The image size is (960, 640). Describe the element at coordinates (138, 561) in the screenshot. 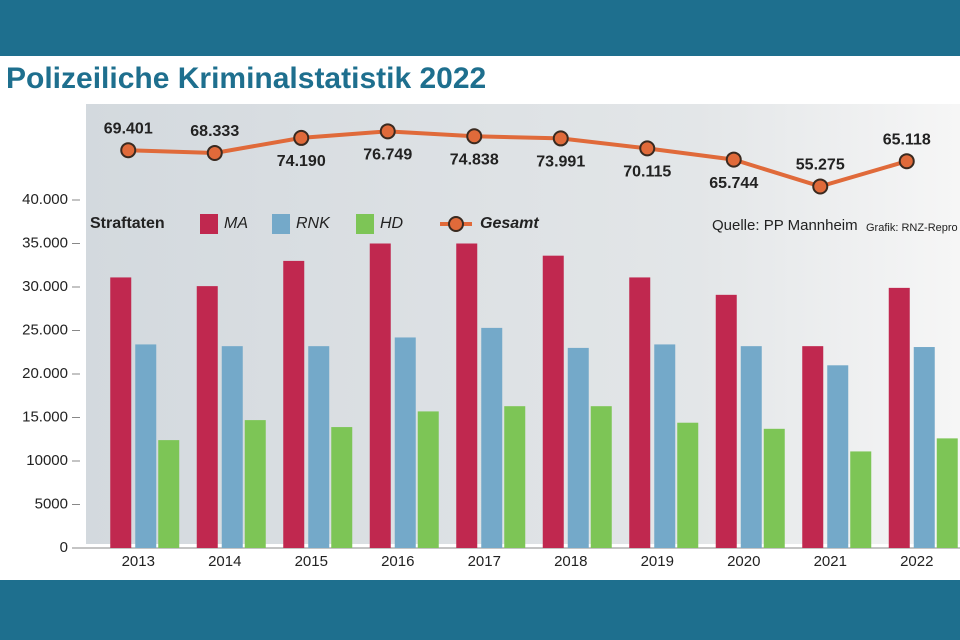

I see `x-tick-label: 2013` at that location.